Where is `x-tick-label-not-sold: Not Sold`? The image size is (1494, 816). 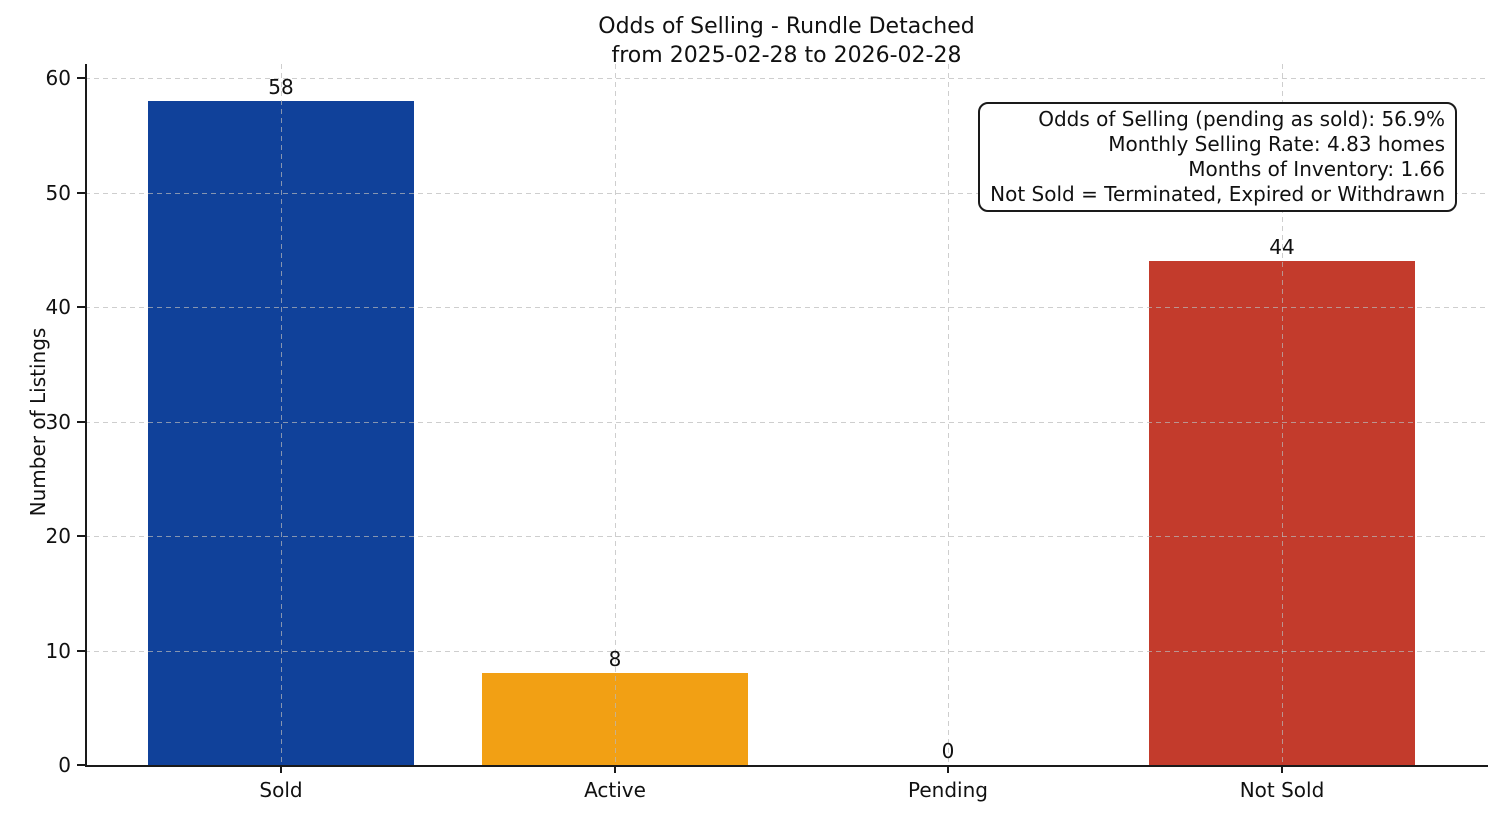 x-tick-label-not-sold: Not Sold is located at coordinates (1282, 790).